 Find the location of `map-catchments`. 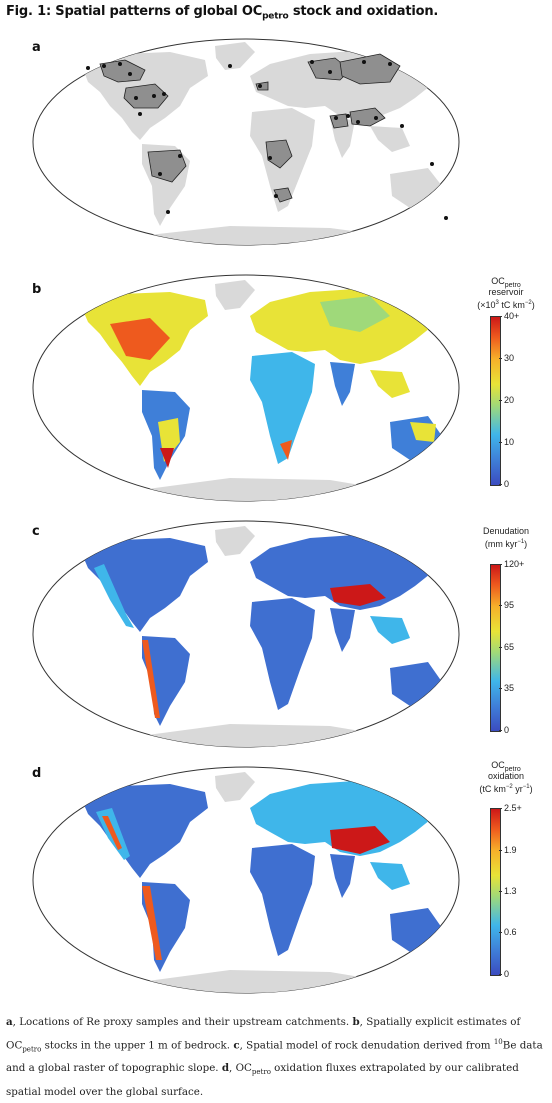

map-catchments is located at coordinates (246, 142).